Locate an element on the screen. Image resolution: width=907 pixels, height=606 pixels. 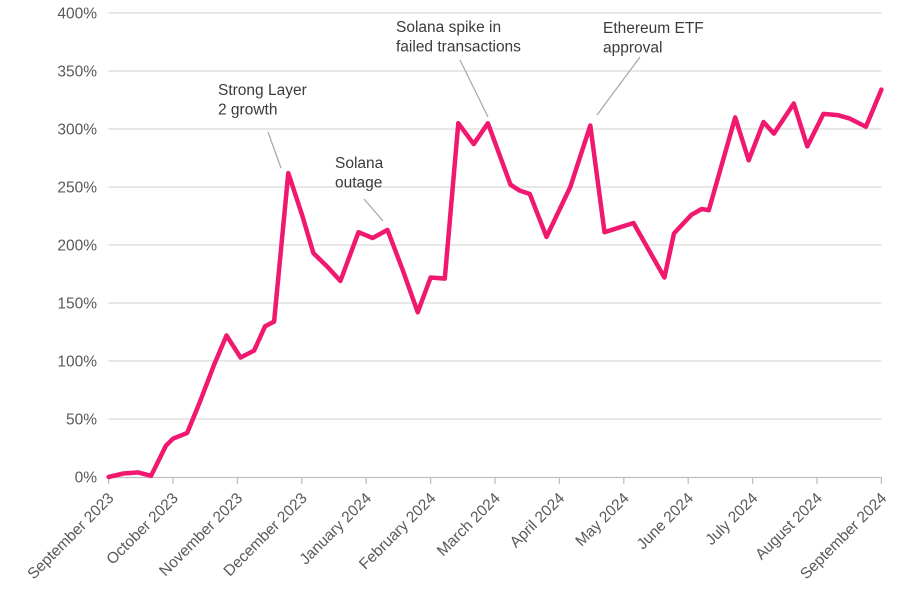
annotation-text: Strong Layer 2 growth is located at coordinates (262, 100).